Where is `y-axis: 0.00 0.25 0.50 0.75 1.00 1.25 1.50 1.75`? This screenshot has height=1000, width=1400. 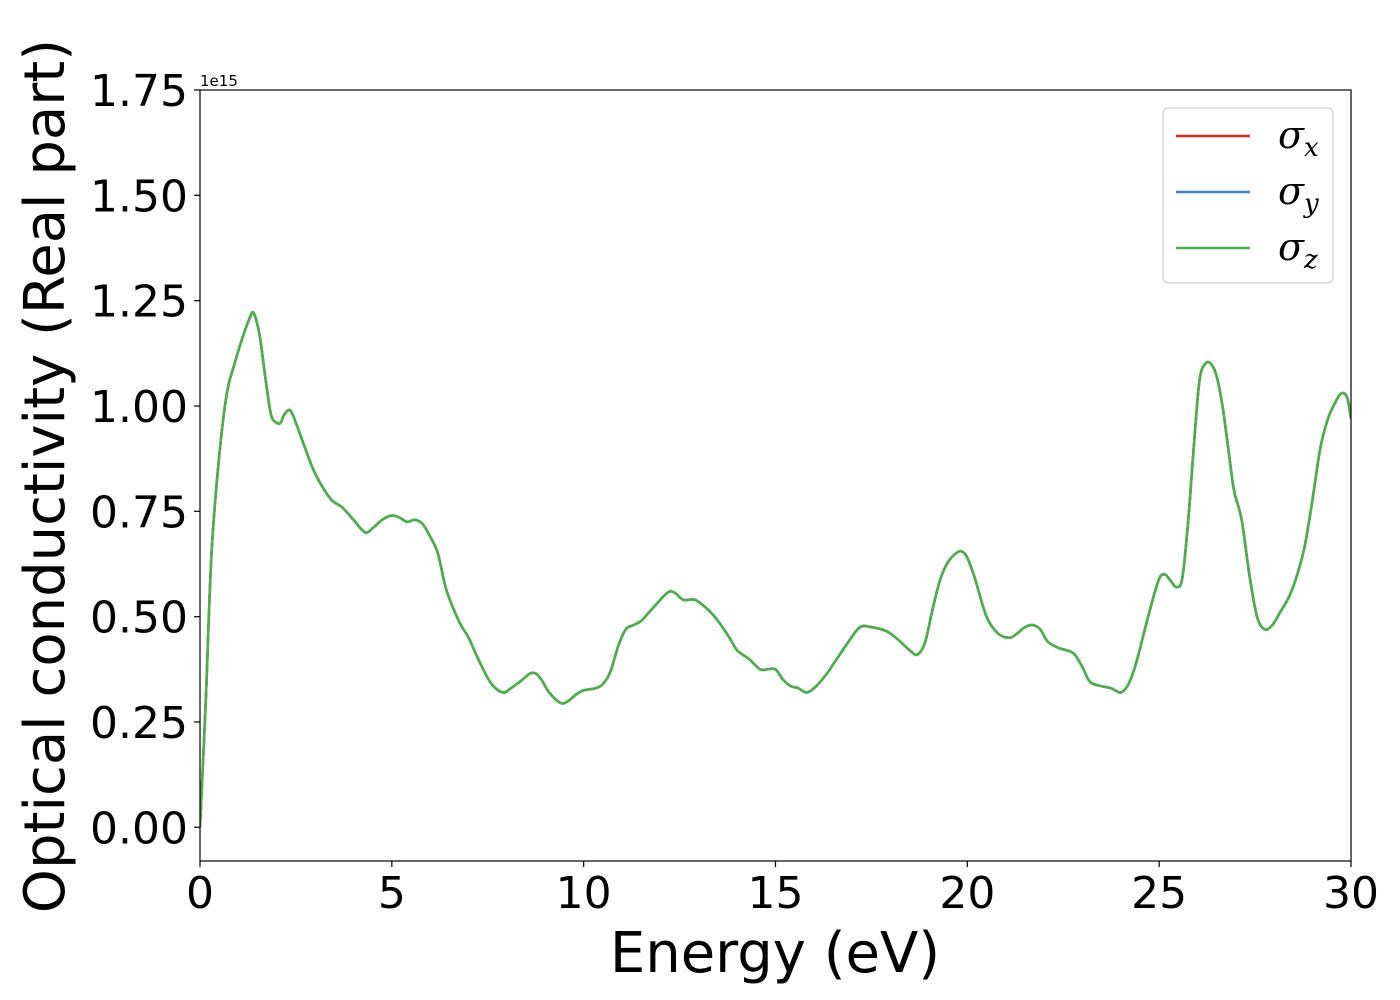 y-axis: 0.00 0.25 0.50 0.75 1.00 1.25 1.50 1.75 is located at coordinates (145, 460).